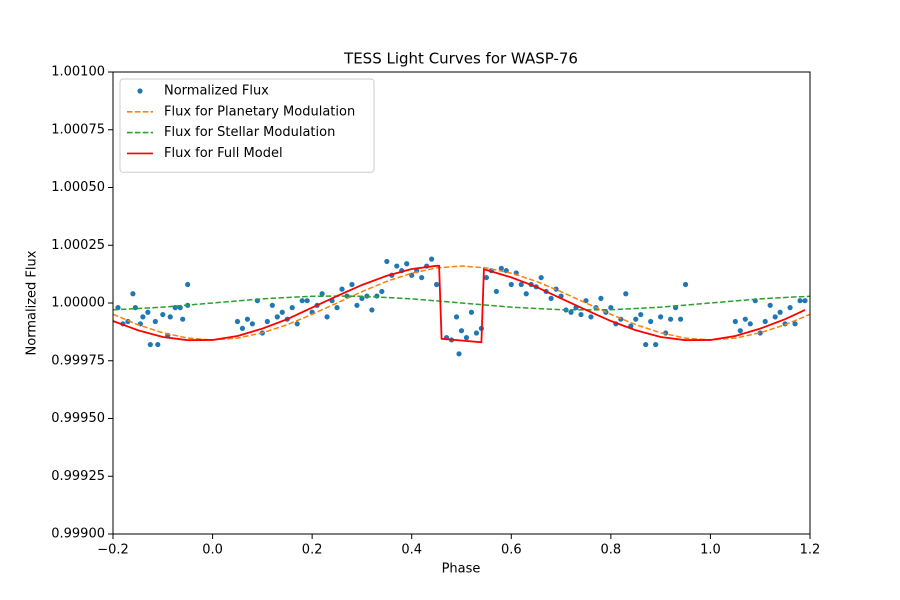  I want to click on y-axis-label: Normalized Flux, so click(32, 302).